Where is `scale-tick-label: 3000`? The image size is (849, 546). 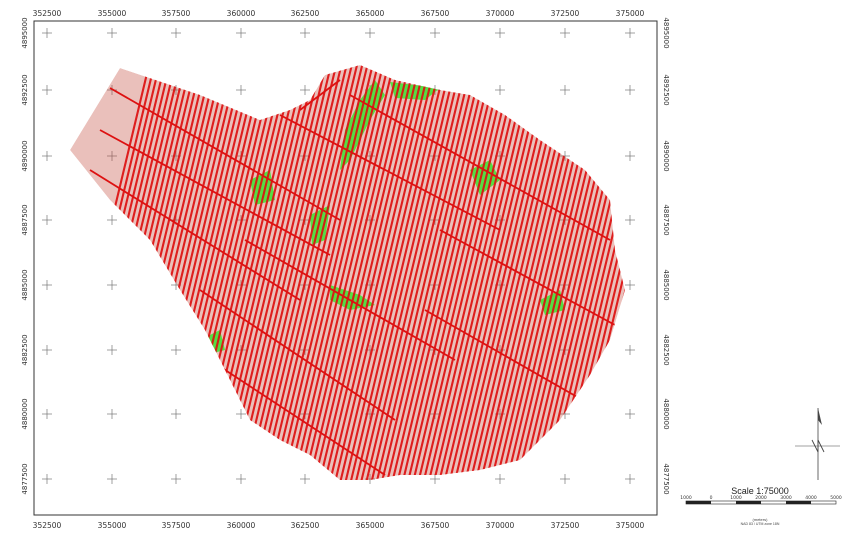 scale-tick-label: 3000 is located at coordinates (786, 498).